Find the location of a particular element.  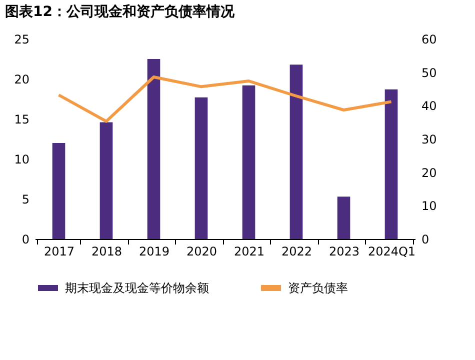

x-tick-label: 2021 is located at coordinates (249, 251).